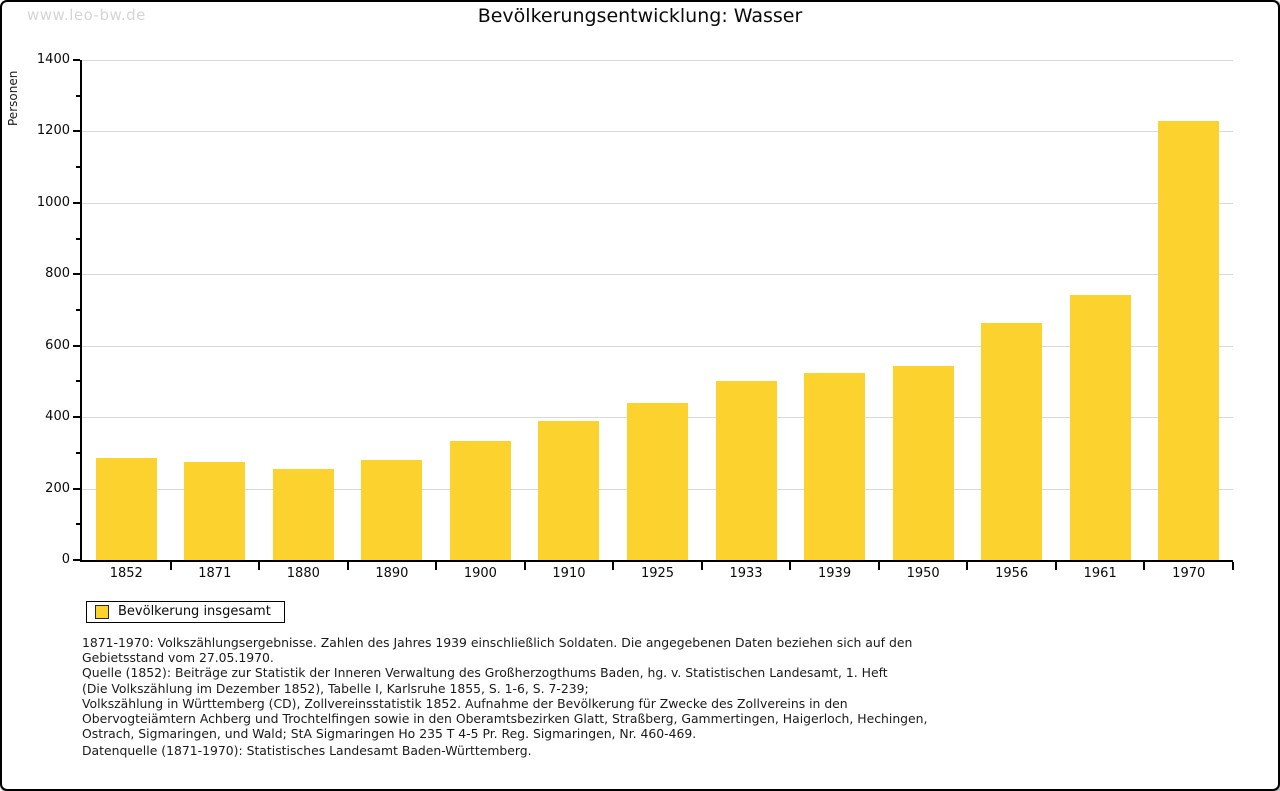 This screenshot has height=791, width=1280. Describe the element at coordinates (835, 573) in the screenshot. I see `x-tick-label-1939: 1939` at that location.